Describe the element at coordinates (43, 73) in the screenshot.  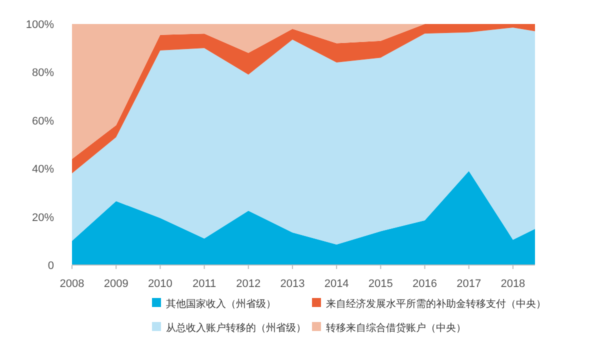
I see `y-tick-label: 80%` at that location.